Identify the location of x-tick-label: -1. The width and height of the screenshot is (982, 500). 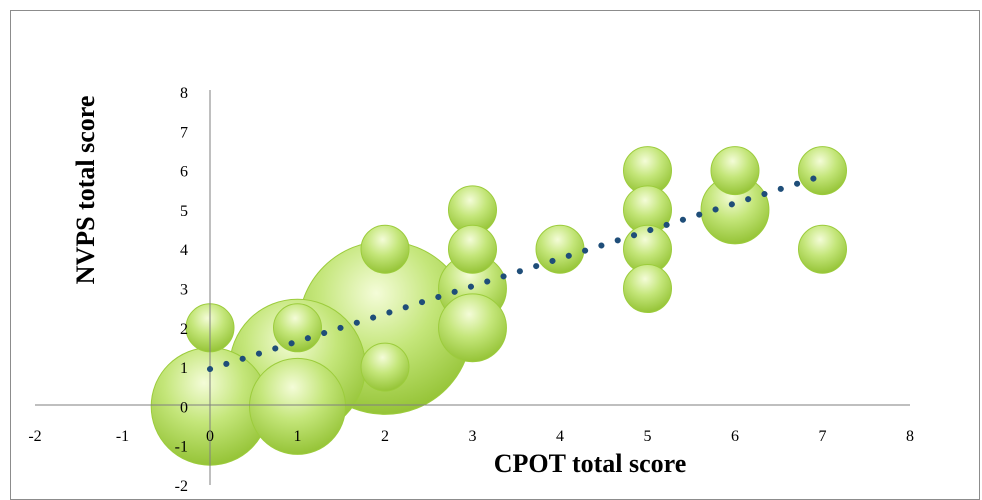
(122, 436).